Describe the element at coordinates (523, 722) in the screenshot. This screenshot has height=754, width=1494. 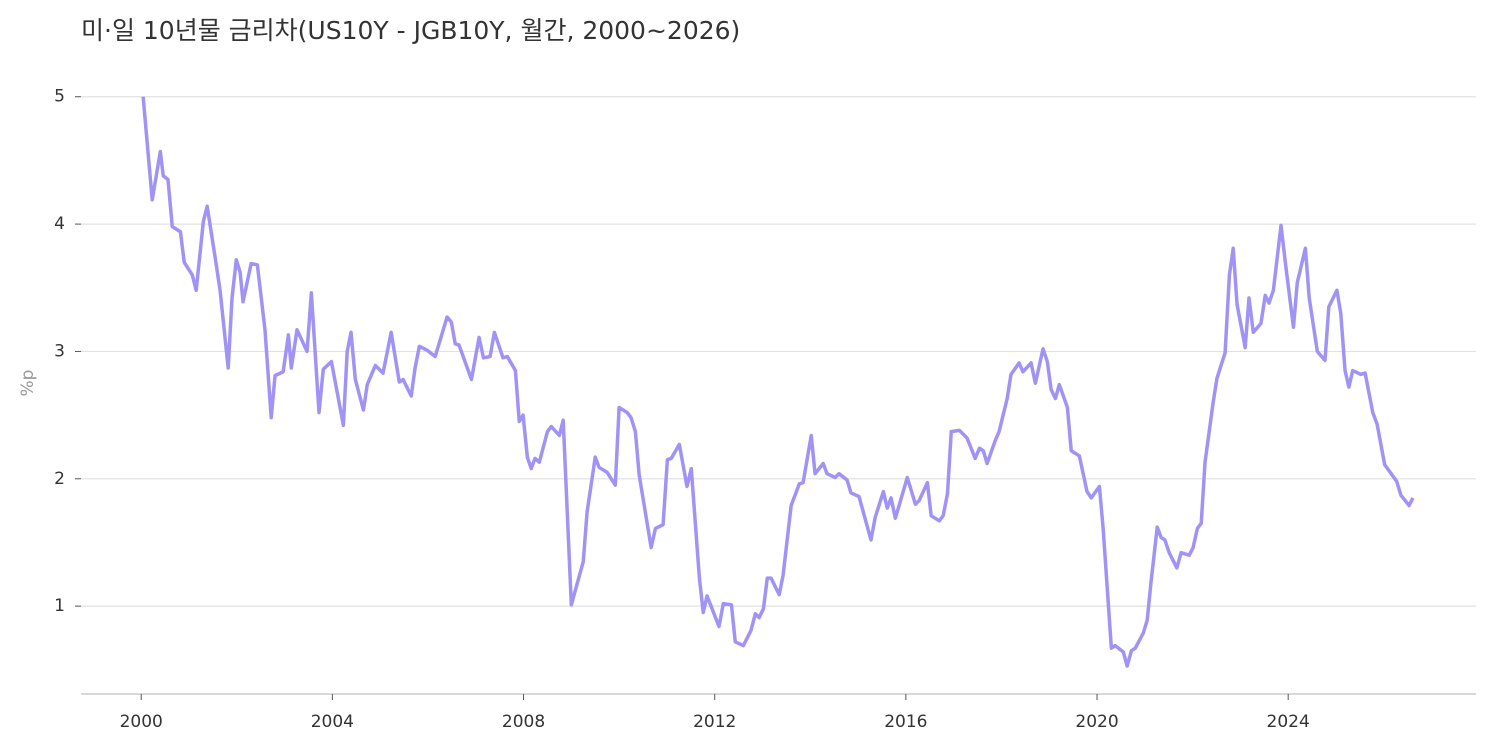
I see `x-tick-label: 2008` at that location.